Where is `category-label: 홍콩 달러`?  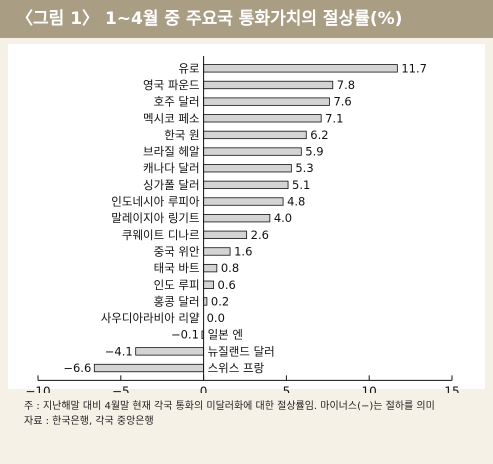 category-label: 홍콩 달러 is located at coordinates (177, 301).